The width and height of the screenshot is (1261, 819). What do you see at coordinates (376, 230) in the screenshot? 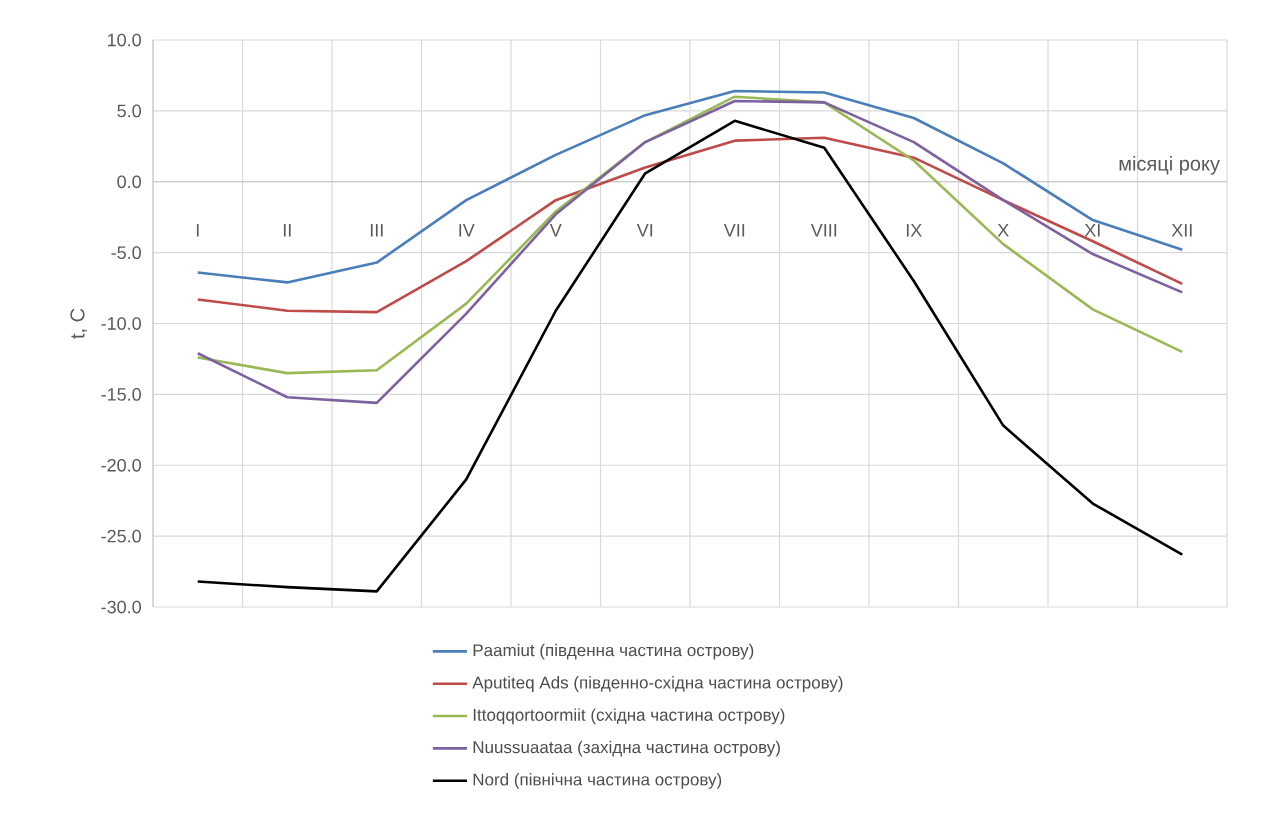
I see `x-tick-label: III` at bounding box center [376, 230].